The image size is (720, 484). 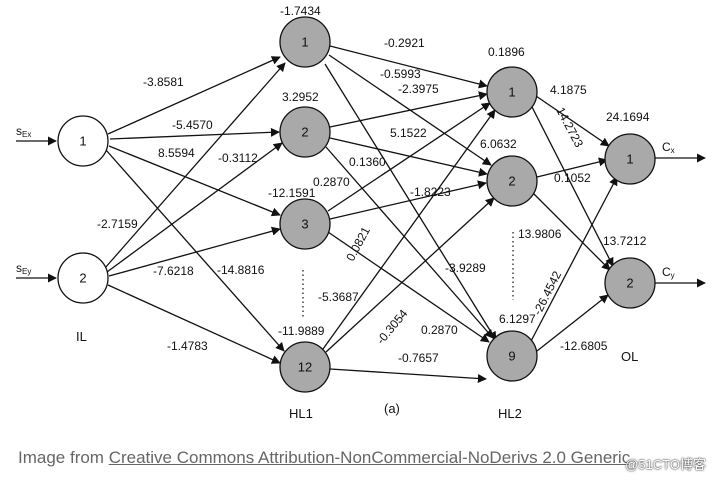 I want to click on figure-label: (a), so click(x=392, y=408).